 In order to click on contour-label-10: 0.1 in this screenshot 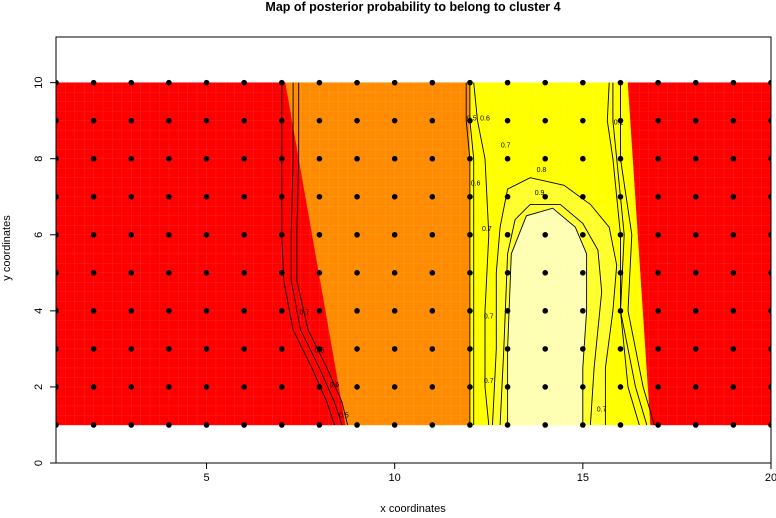, I will do `click(619, 122)`.